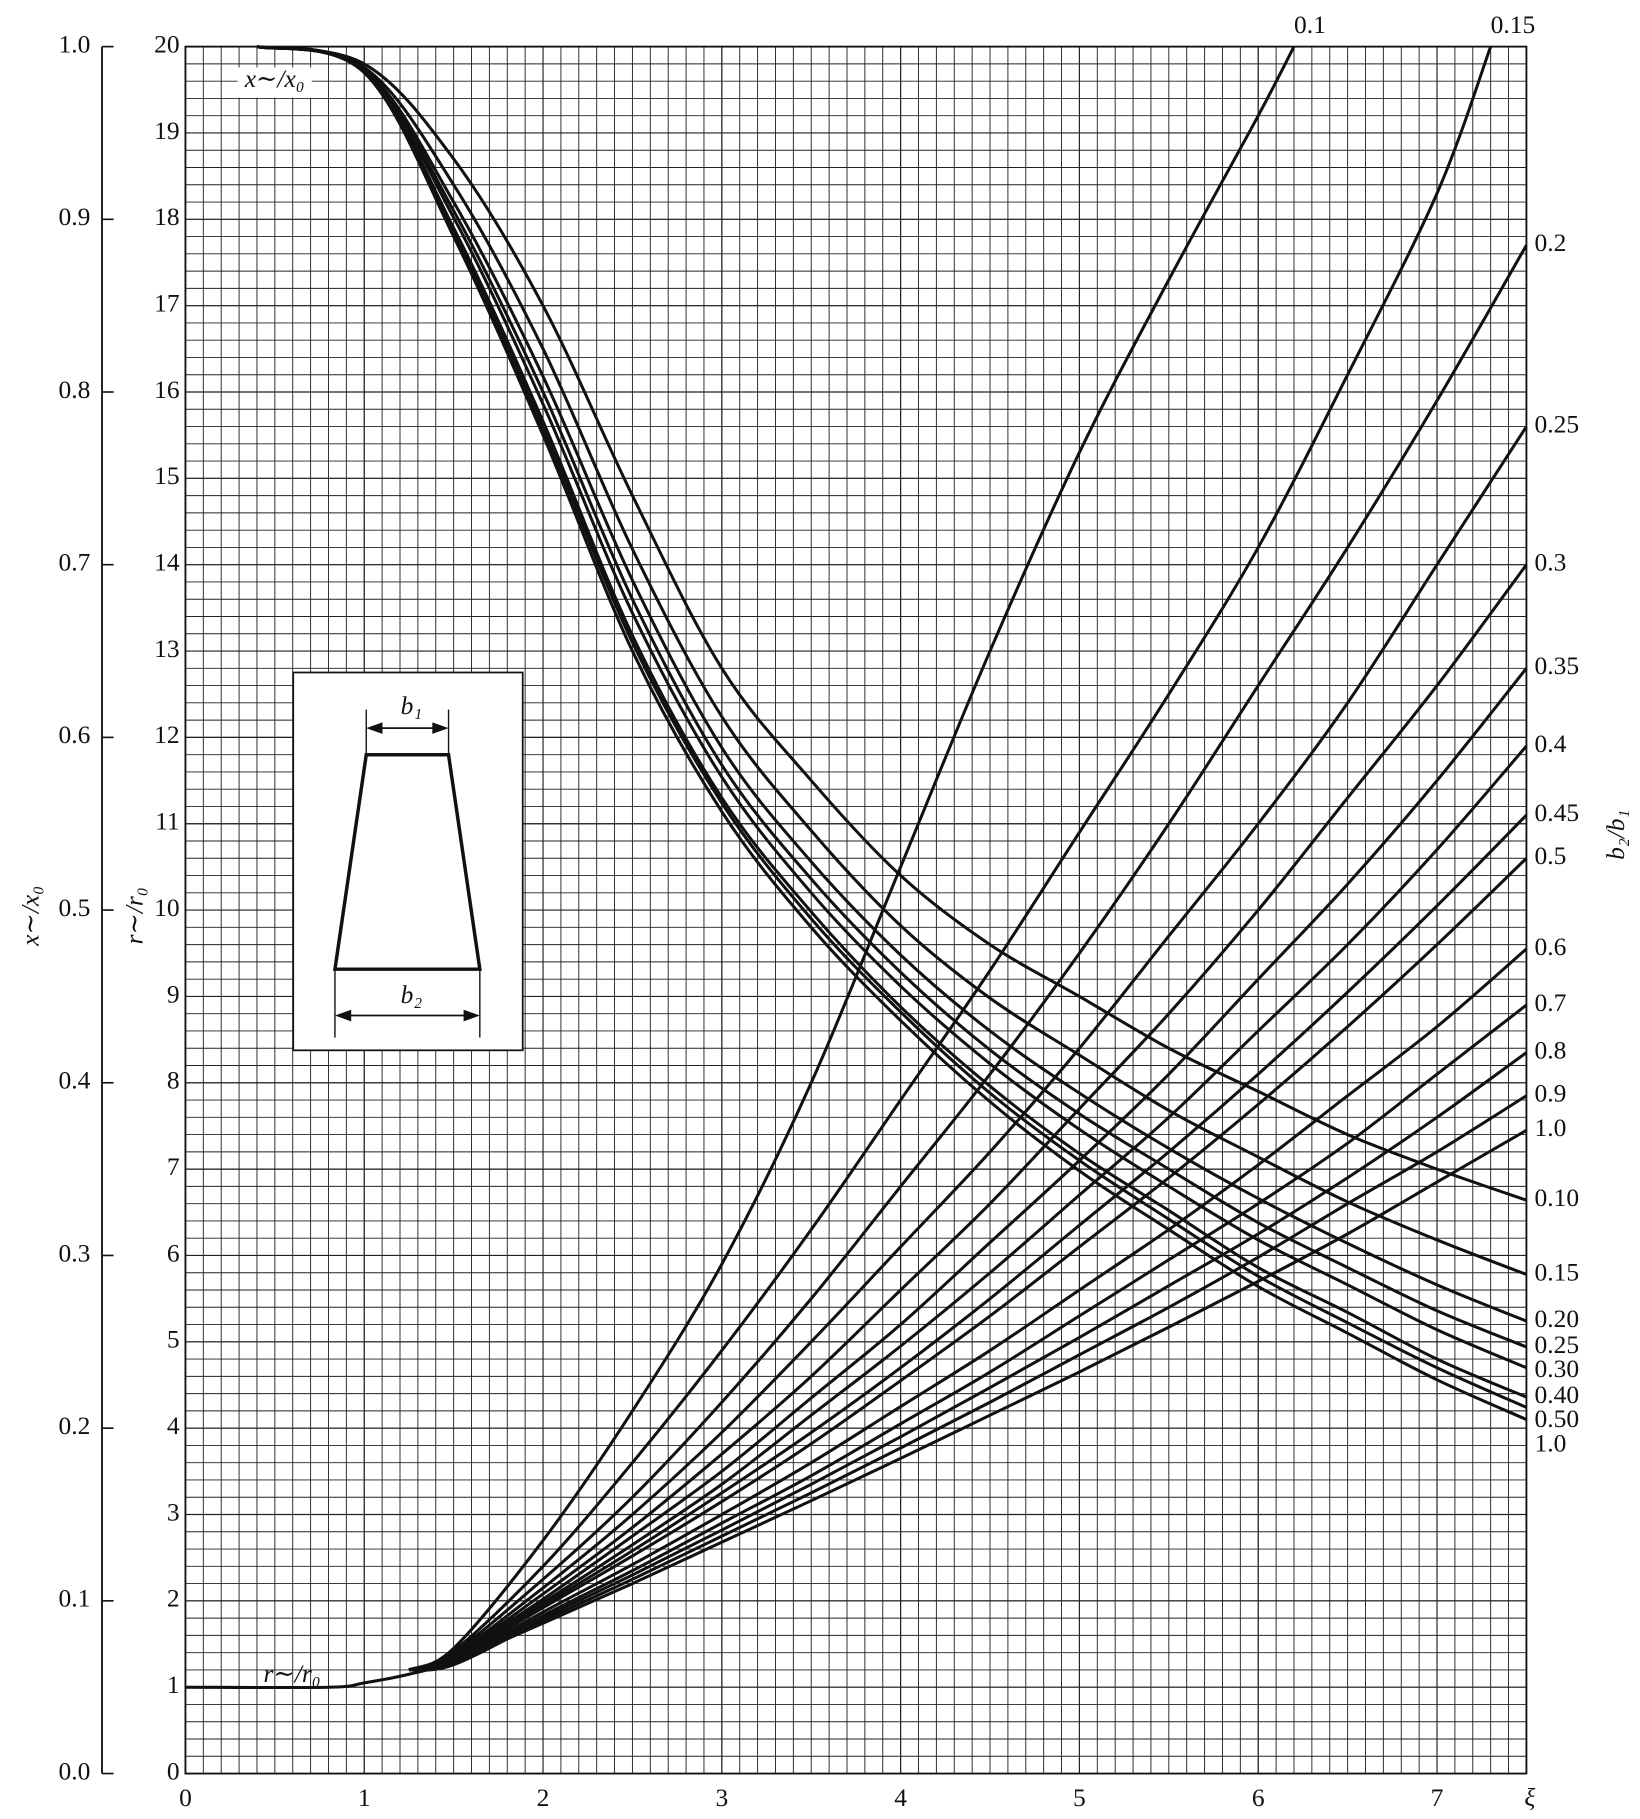 This screenshot has height=1819, width=1640. I want to click on y-tick-label: 0.9, so click(75, 216).